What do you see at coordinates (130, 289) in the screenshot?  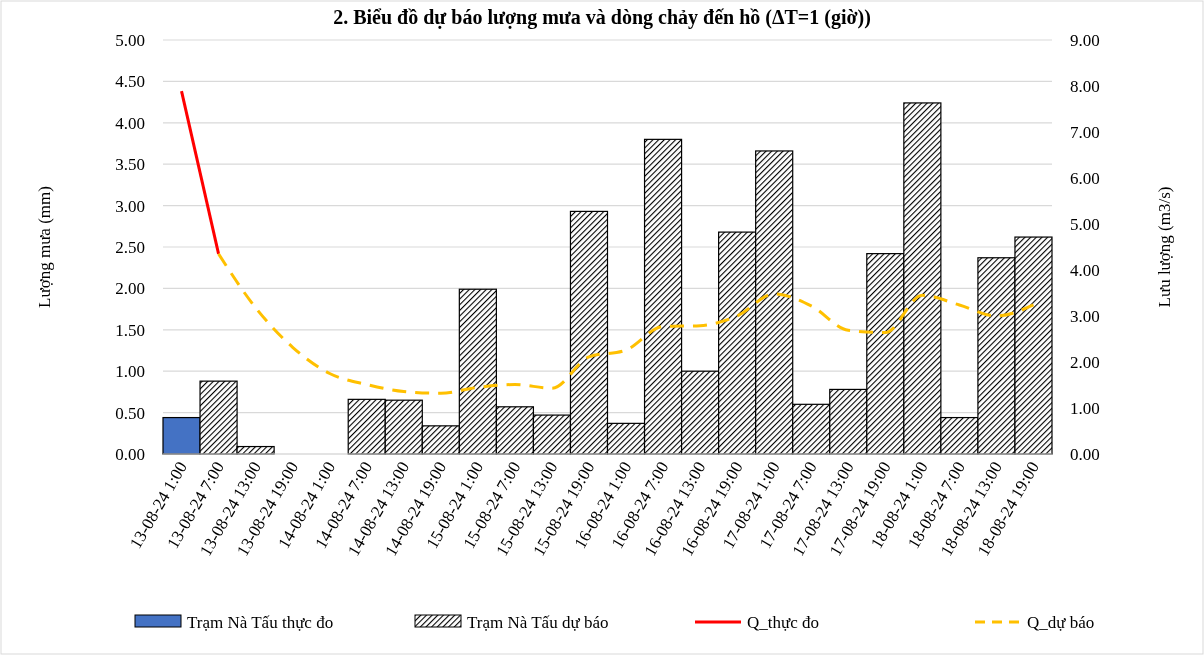 I see `y-tick-label: 2.00` at bounding box center [130, 289].